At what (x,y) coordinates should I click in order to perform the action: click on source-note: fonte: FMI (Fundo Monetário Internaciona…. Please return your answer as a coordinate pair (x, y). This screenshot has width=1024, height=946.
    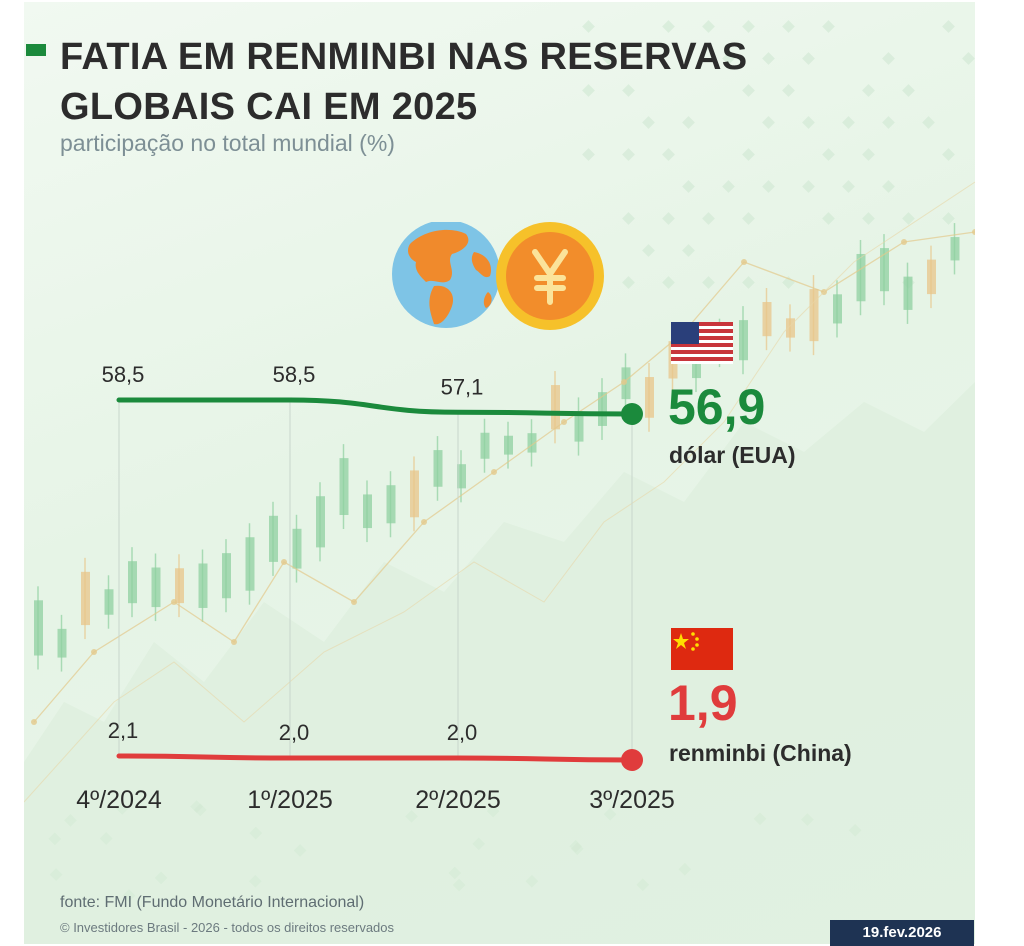
    Looking at the image, I should click on (212, 902).